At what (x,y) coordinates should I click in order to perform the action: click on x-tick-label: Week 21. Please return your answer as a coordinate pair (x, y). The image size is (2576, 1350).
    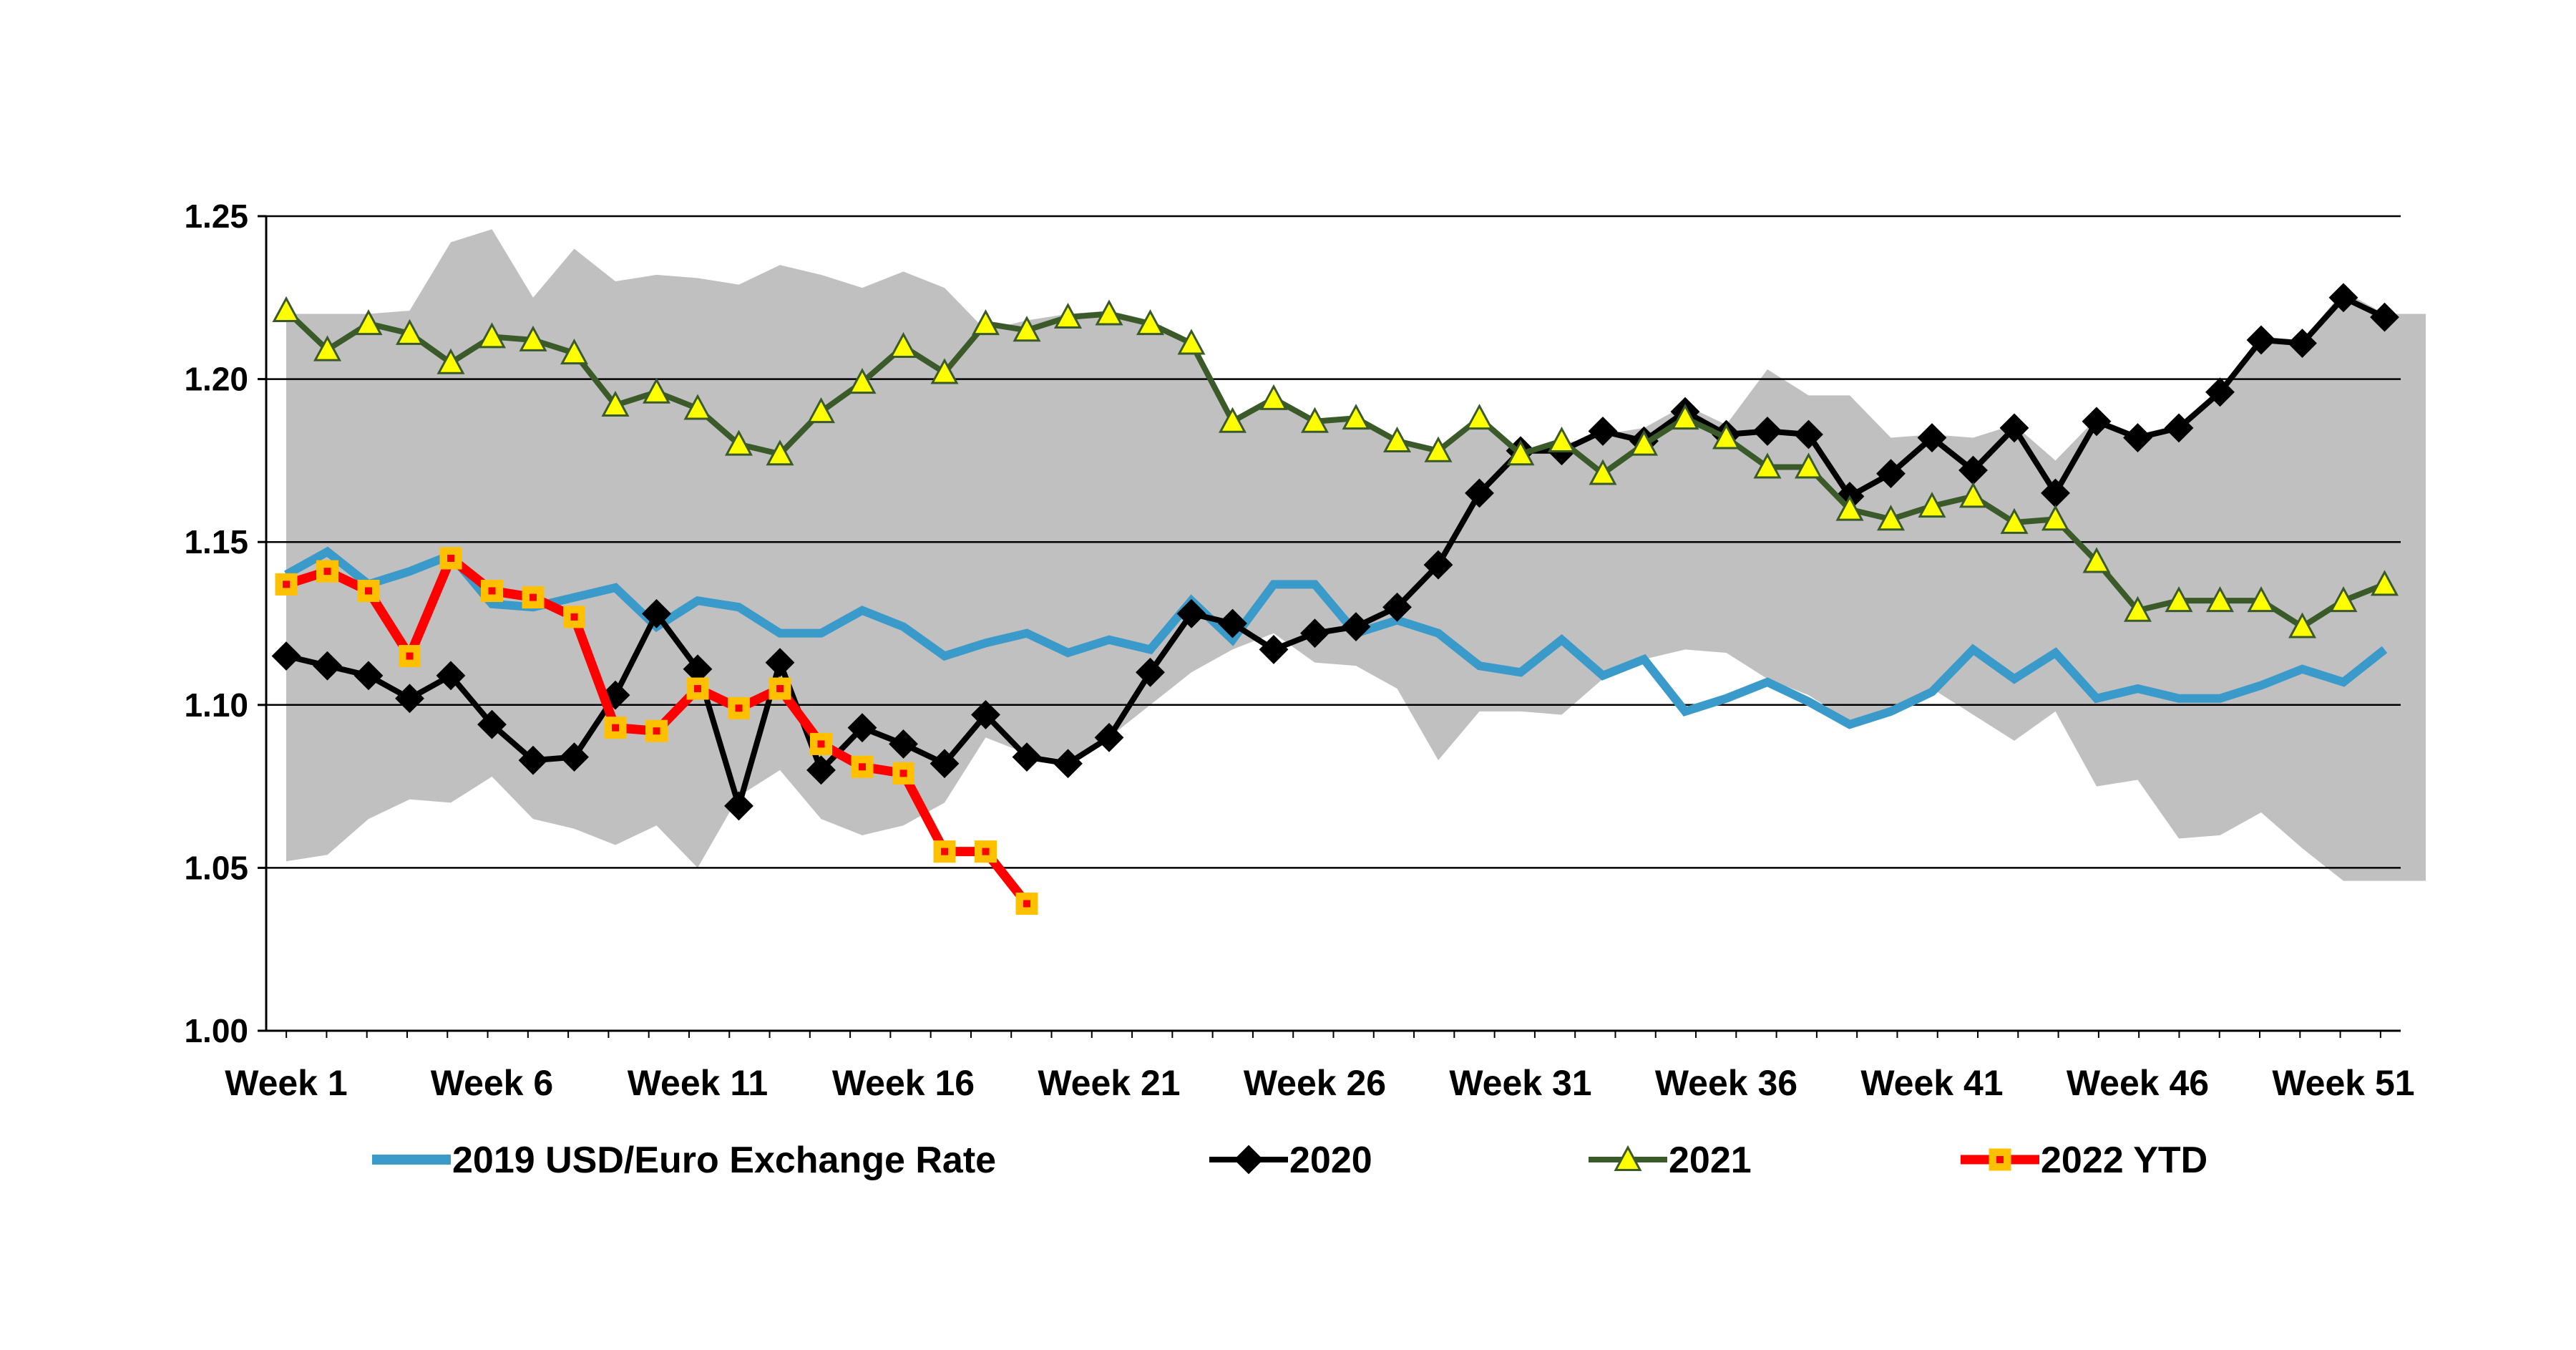
    Looking at the image, I should click on (1109, 1083).